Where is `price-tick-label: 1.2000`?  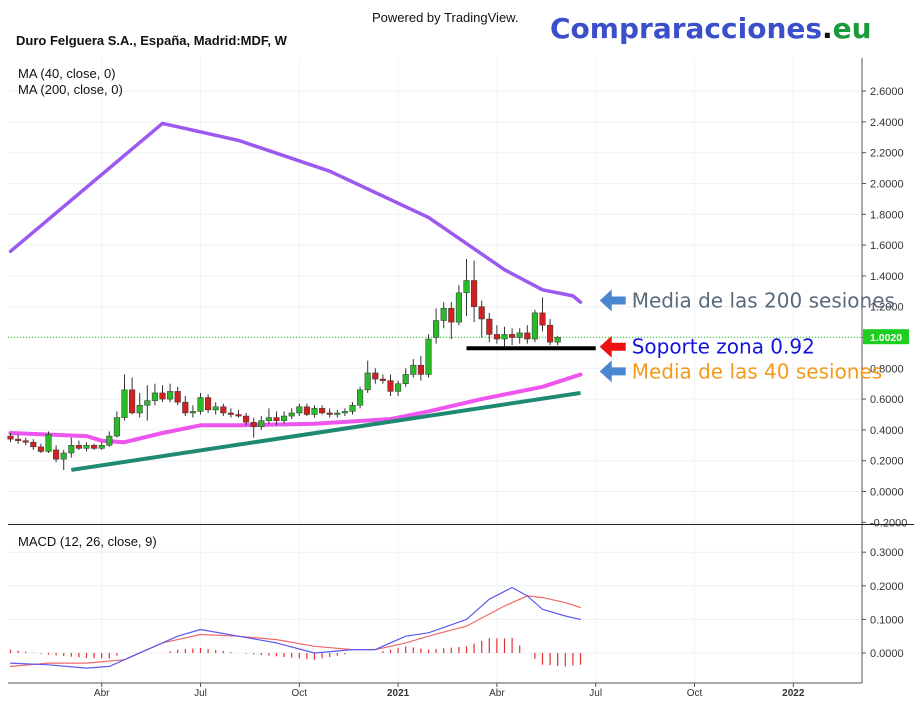
price-tick-label: 1.2000 is located at coordinates (887, 308).